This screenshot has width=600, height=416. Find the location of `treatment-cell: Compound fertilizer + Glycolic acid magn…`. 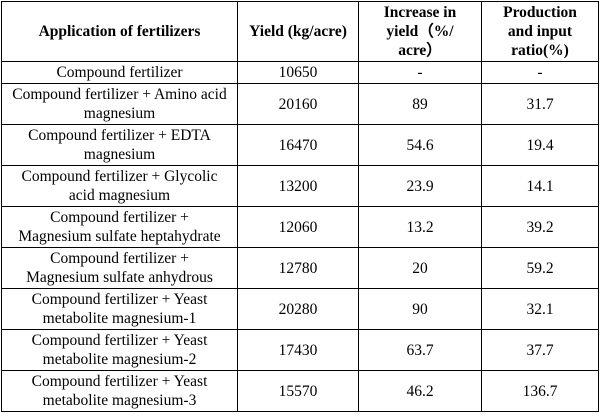

treatment-cell: Compound fertilizer + Glycolic acid magn… is located at coordinates (119, 186).